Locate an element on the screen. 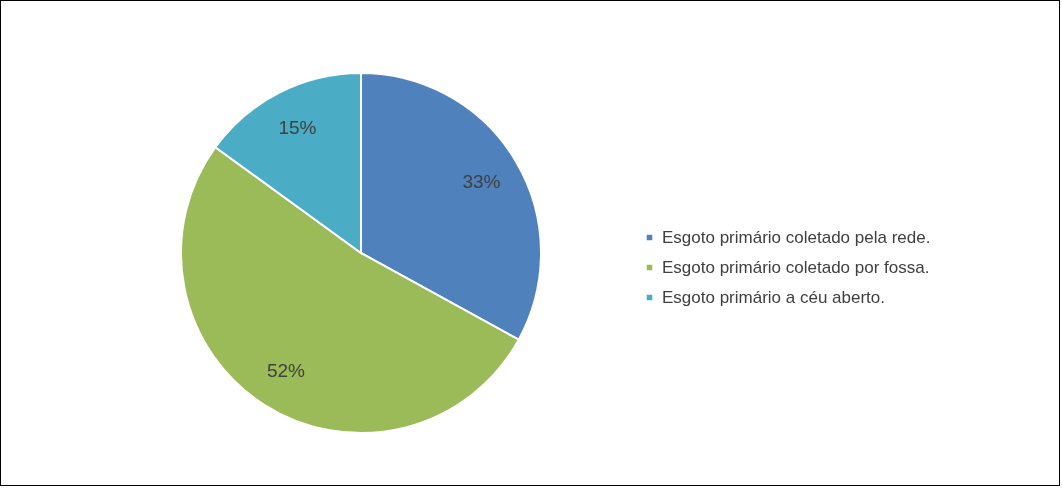 The height and width of the screenshot is (488, 1062). data-label: 15% is located at coordinates (297, 128).